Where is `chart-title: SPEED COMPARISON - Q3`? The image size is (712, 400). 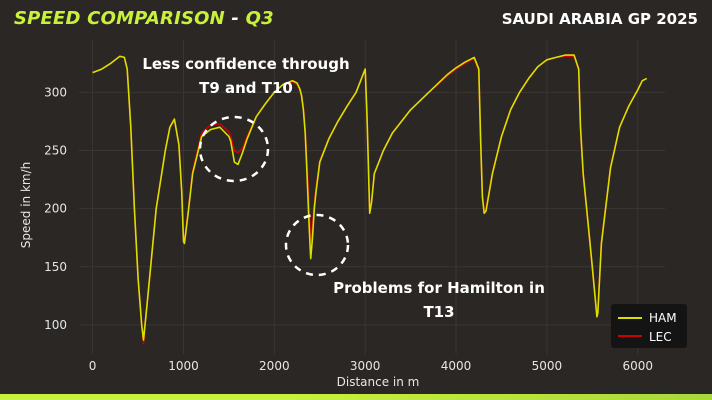
chart-title: SPEED COMPARISON - Q3 is located at coordinates (144, 18).